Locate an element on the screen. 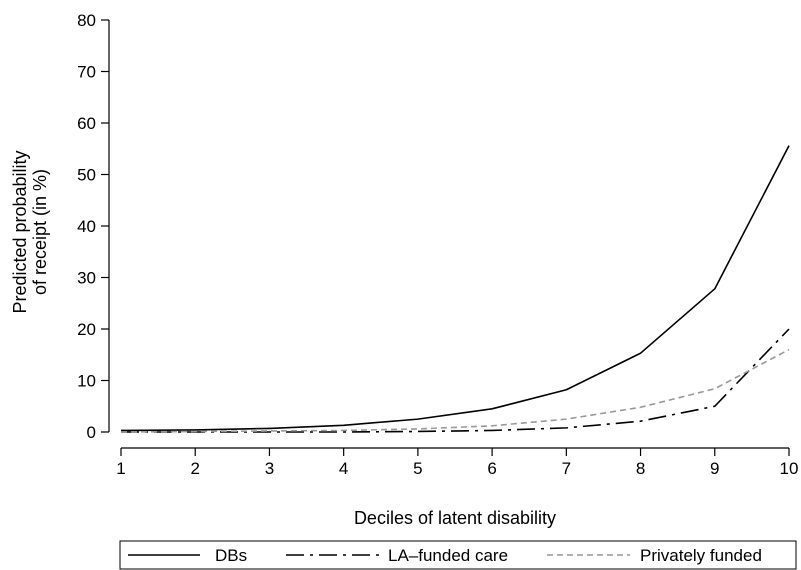 Image resolution: width=801 pixels, height=570 pixels. y-tick-label: 50 is located at coordinates (86, 175).